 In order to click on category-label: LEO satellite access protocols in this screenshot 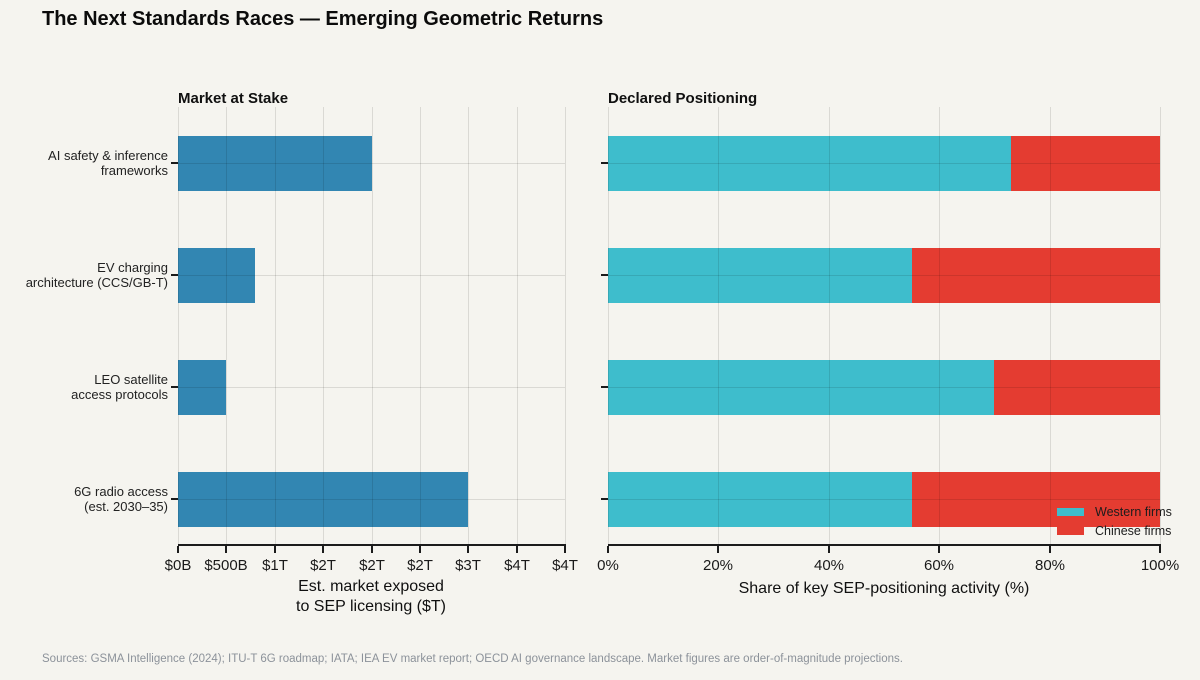, I will do `click(85, 387)`.